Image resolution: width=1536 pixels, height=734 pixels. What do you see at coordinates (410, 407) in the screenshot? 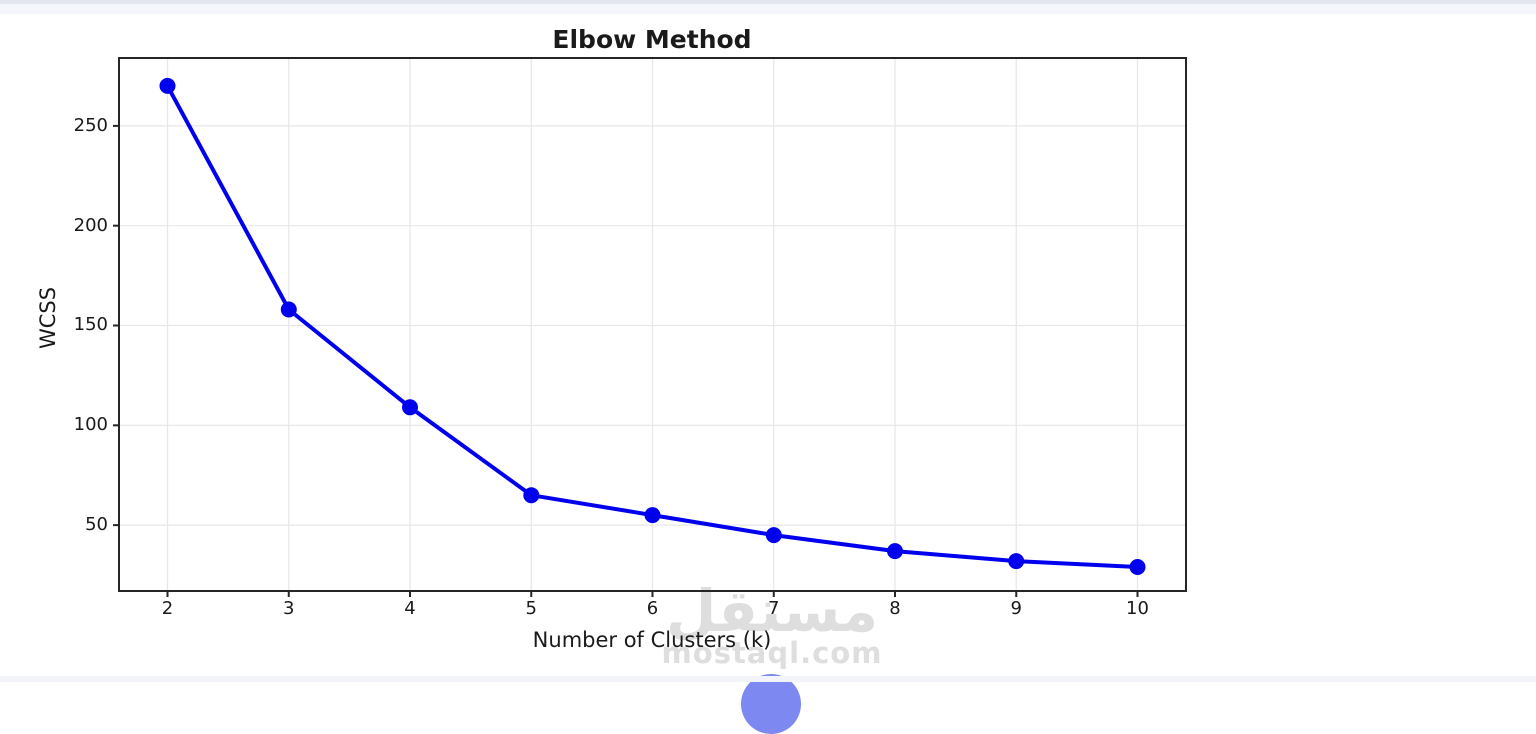
I see `data-point-k4` at bounding box center [410, 407].